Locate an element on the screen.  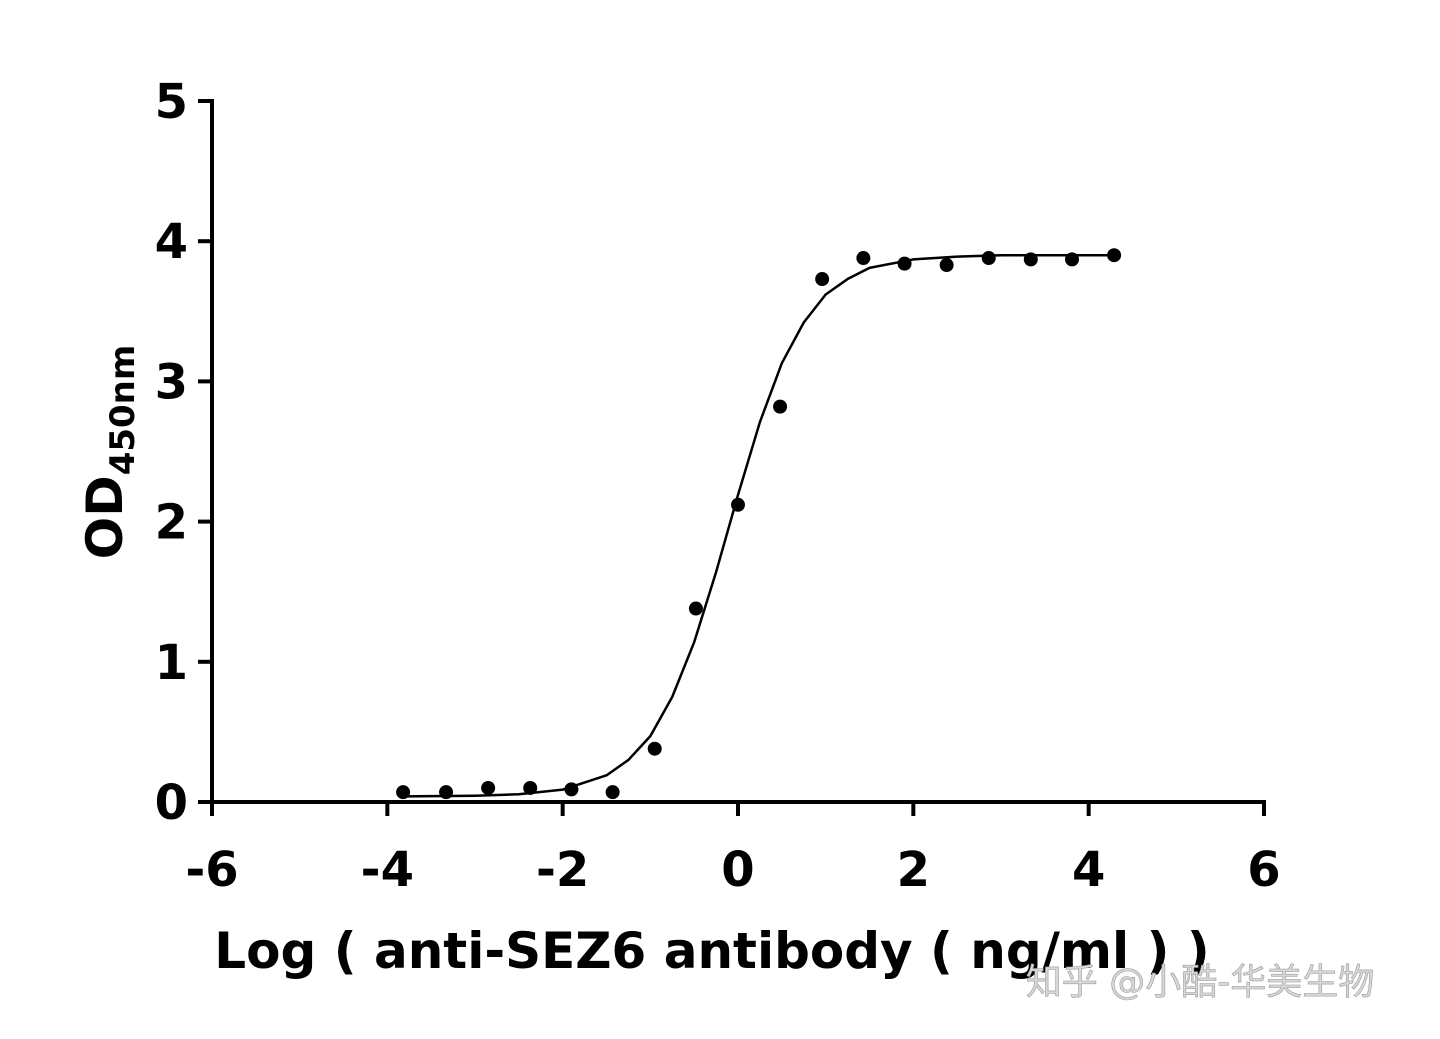
x-tick-label: 4 is located at coordinates (1088, 870).